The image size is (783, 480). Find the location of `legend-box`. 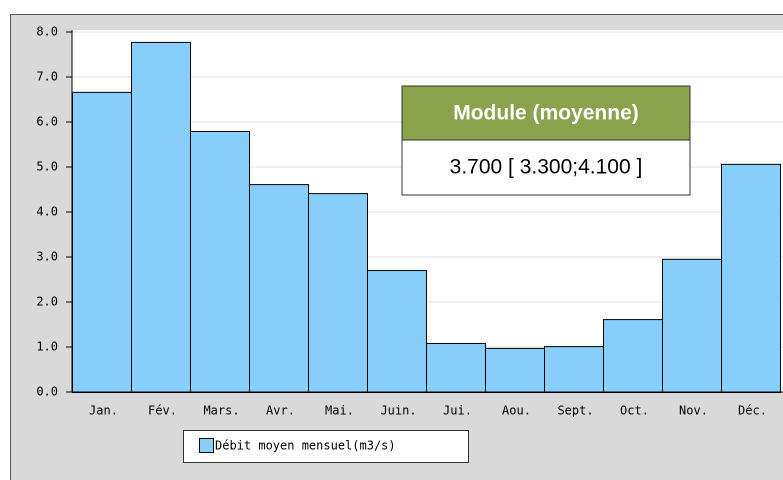

legend-box is located at coordinates (326, 446).